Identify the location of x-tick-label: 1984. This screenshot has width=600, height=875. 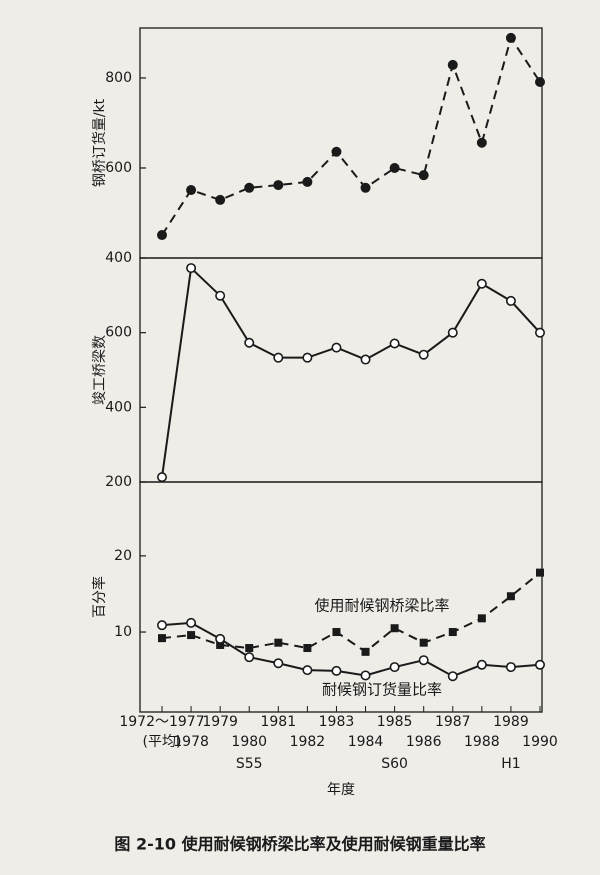
(366, 742).